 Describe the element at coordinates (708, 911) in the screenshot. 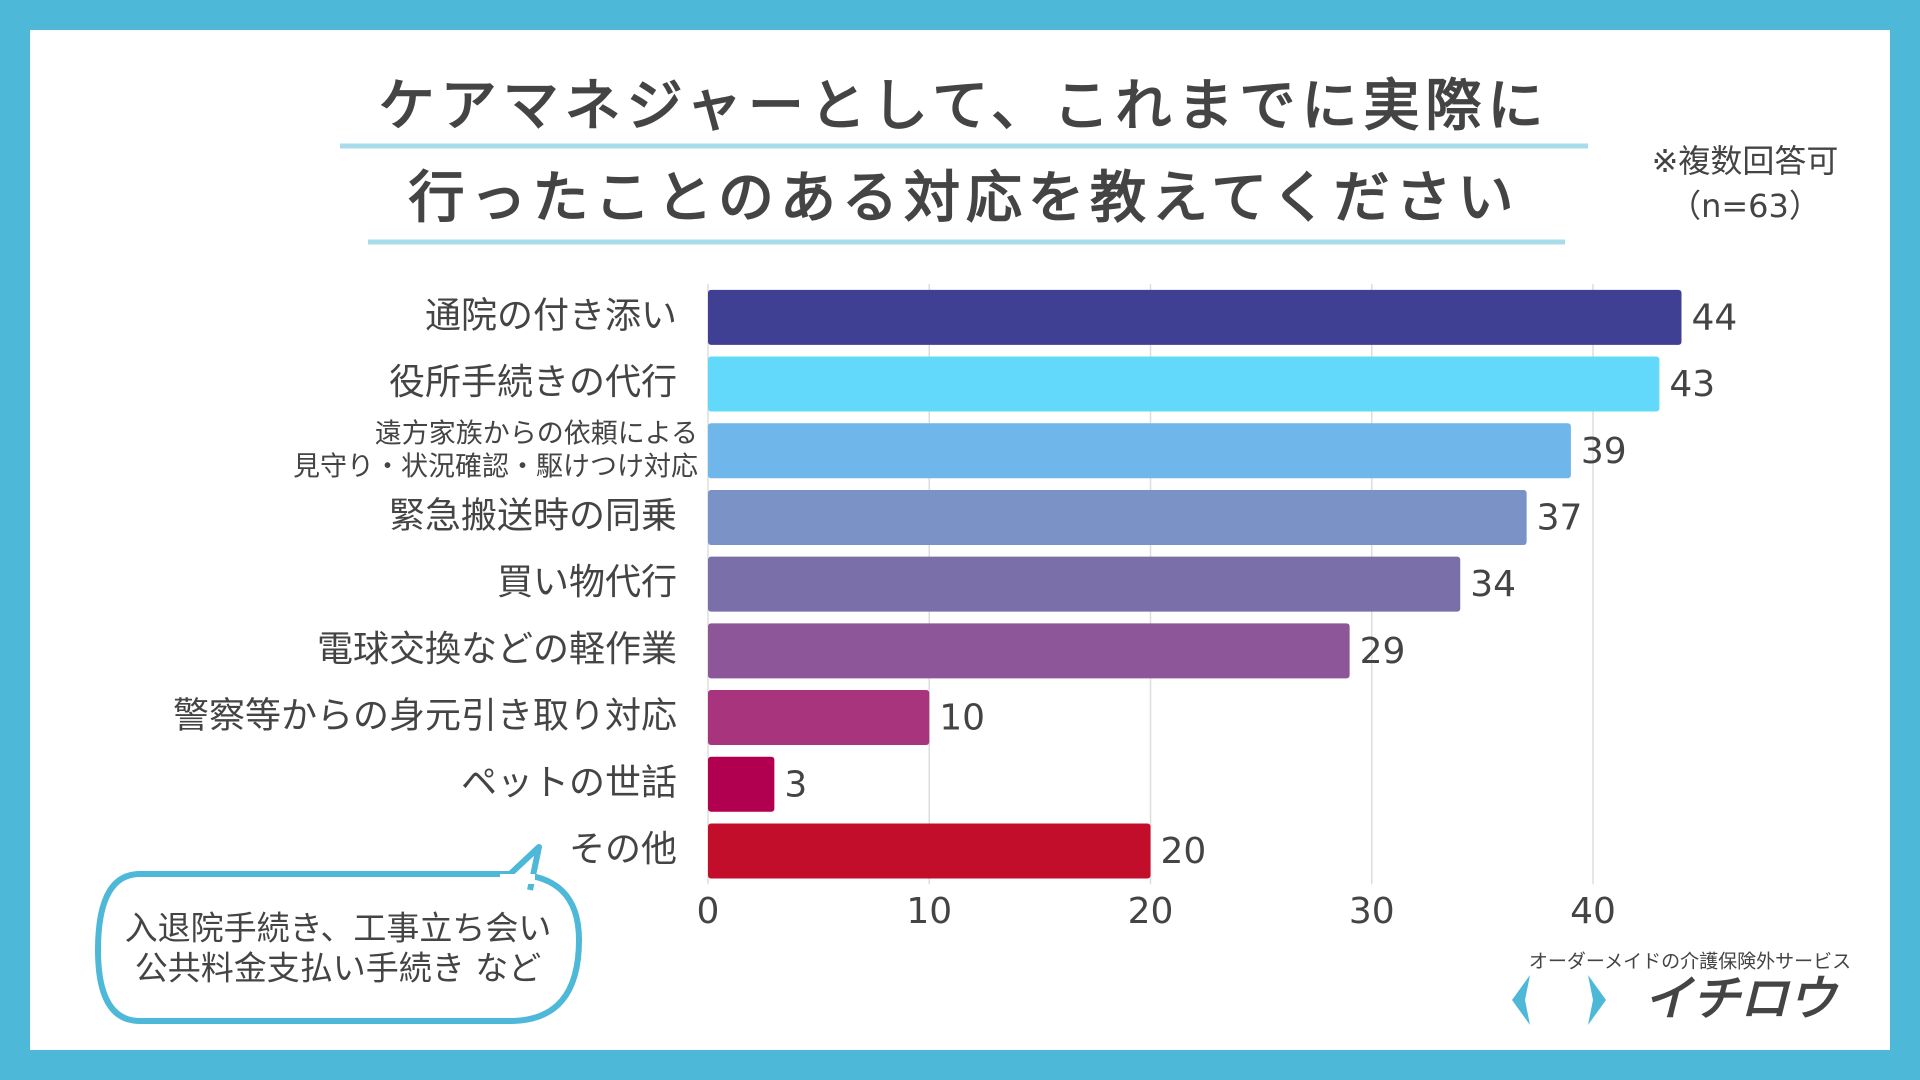

I see `x-tick-label: 0` at that location.